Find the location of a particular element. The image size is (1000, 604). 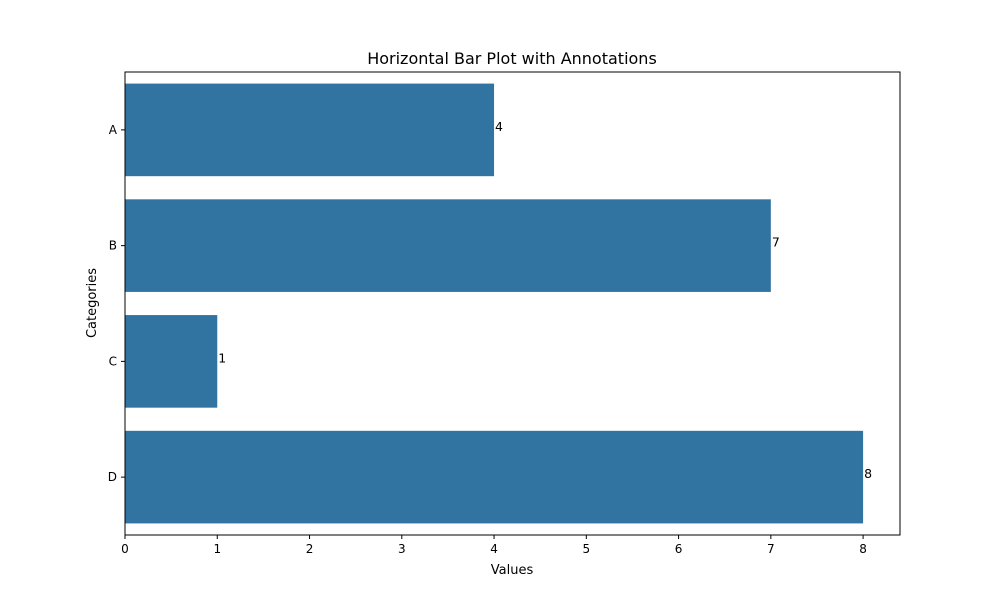

y-tick-label-d: D is located at coordinates (112, 477).